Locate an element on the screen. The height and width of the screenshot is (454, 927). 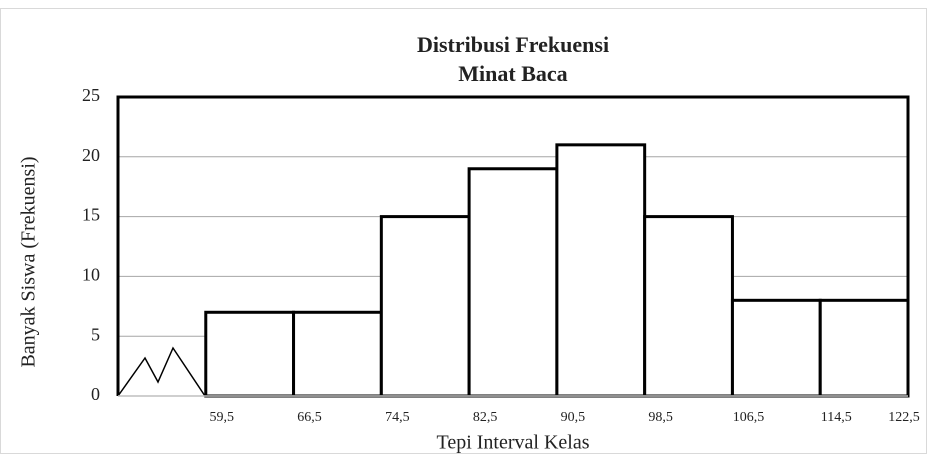
x-tick-label: 74,5 is located at coordinates (397, 417).